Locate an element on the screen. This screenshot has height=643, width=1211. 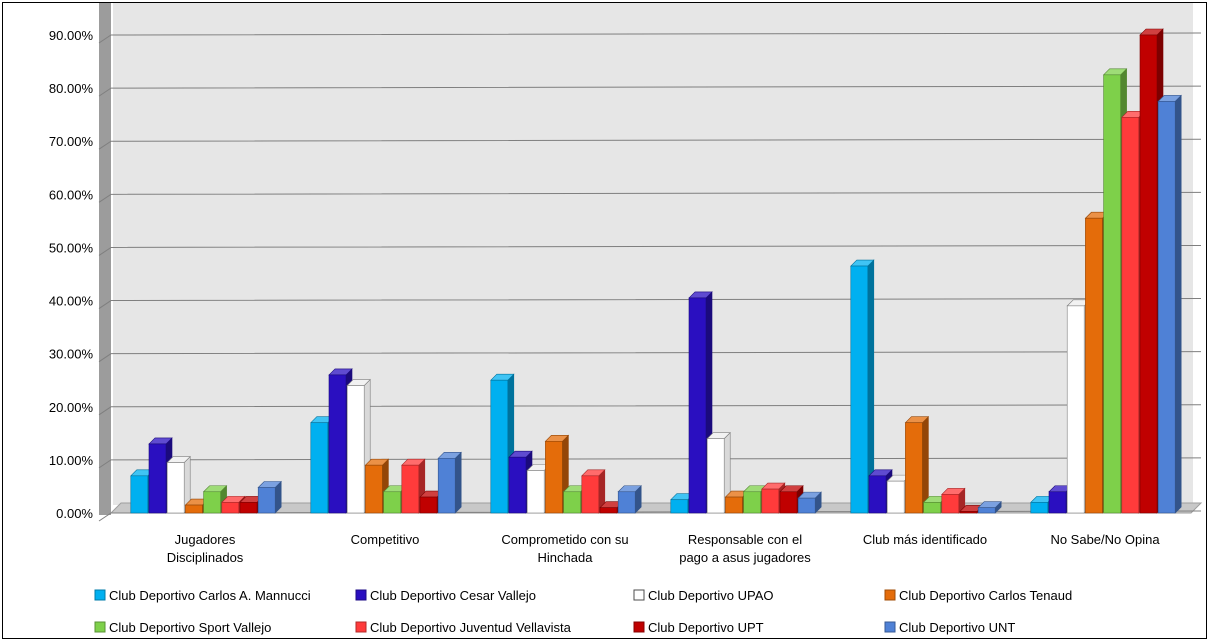
y-tick-label: 90.00% is located at coordinates (71, 35).